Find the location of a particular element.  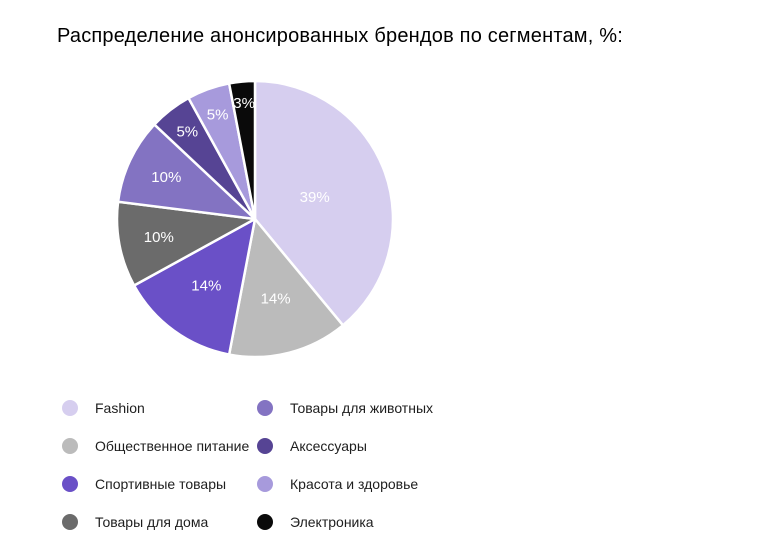

pie-slice-label-4: 10% is located at coordinates (166, 177).